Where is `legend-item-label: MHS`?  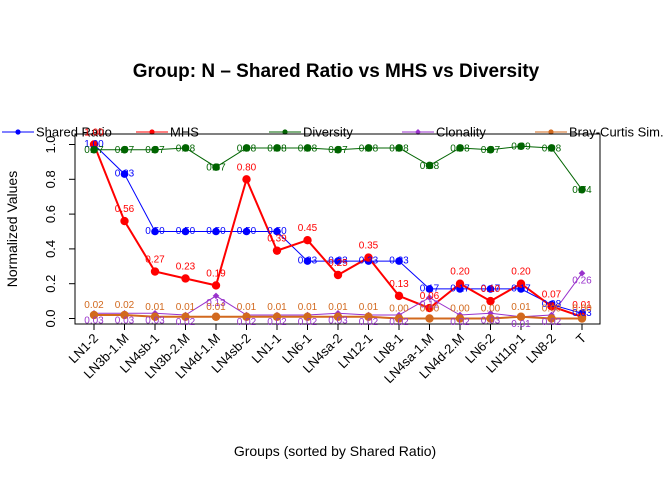
legend-item-label: MHS is located at coordinates (184, 132).